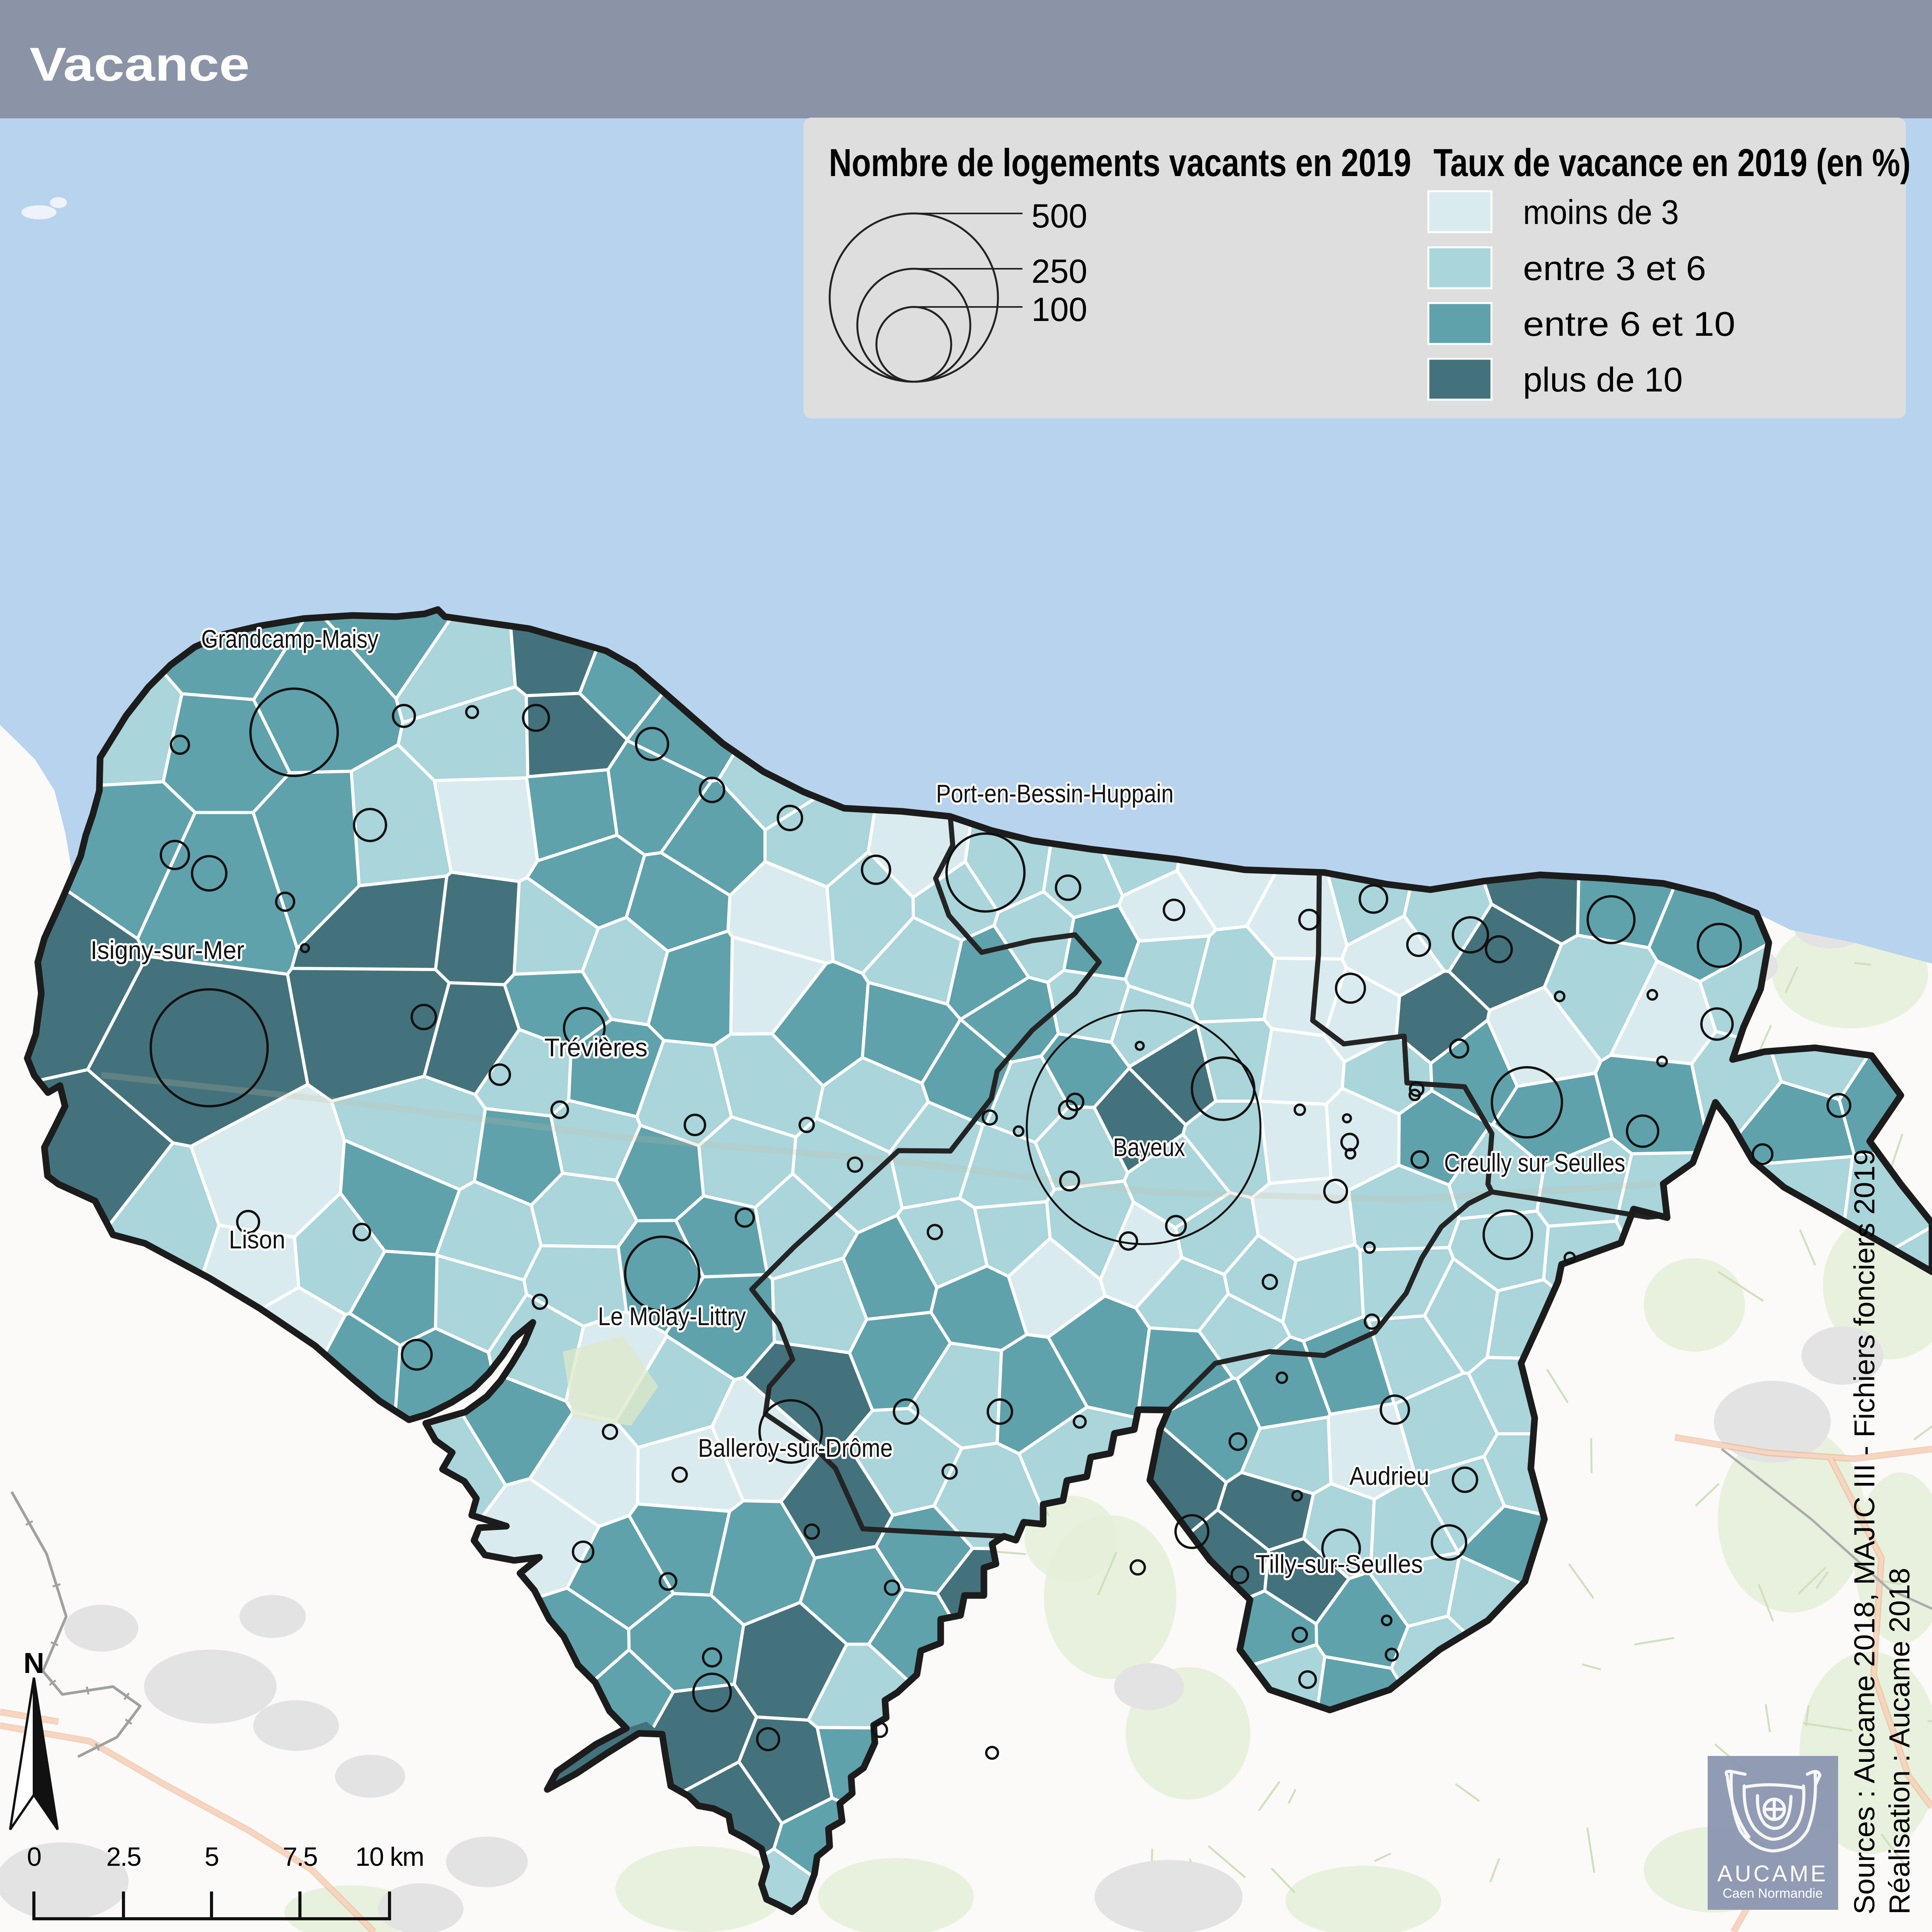  What do you see at coordinates (1149, 1148) in the screenshot?
I see `svg-text: Bayeux` at bounding box center [1149, 1148].